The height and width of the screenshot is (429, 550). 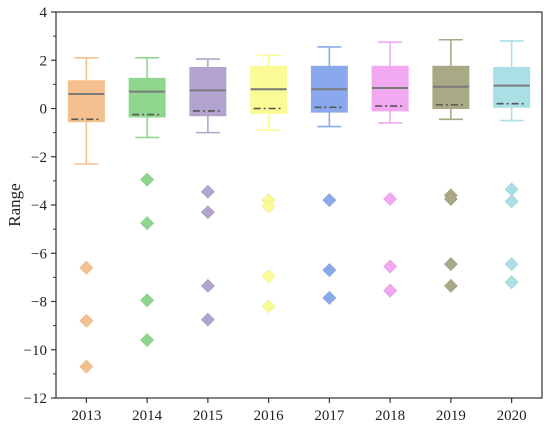 What do you see at coordinates (390, 169) in the screenshot?
I see `box-2018` at bounding box center [390, 169].